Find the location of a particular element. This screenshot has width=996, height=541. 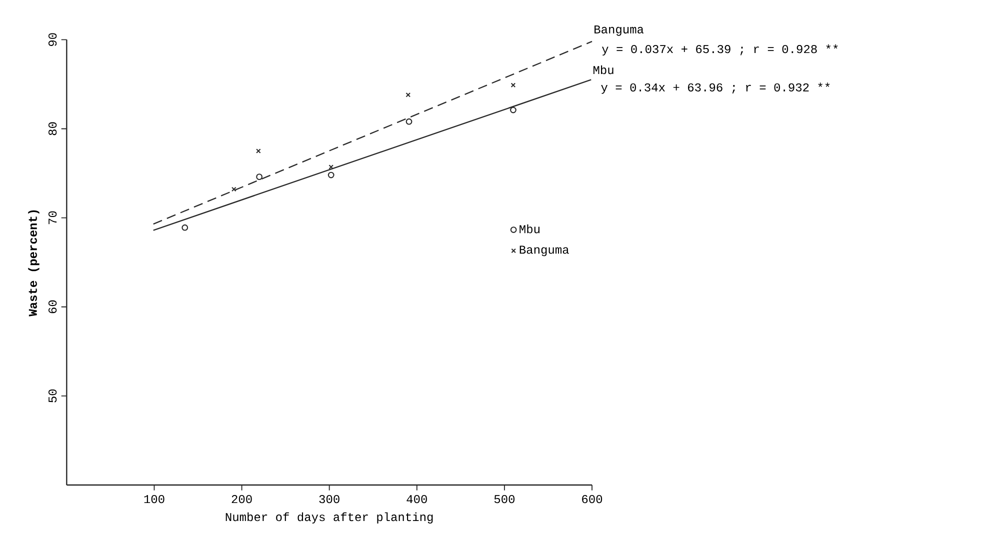

y-tick-label: 60 is located at coordinates (52, 307).